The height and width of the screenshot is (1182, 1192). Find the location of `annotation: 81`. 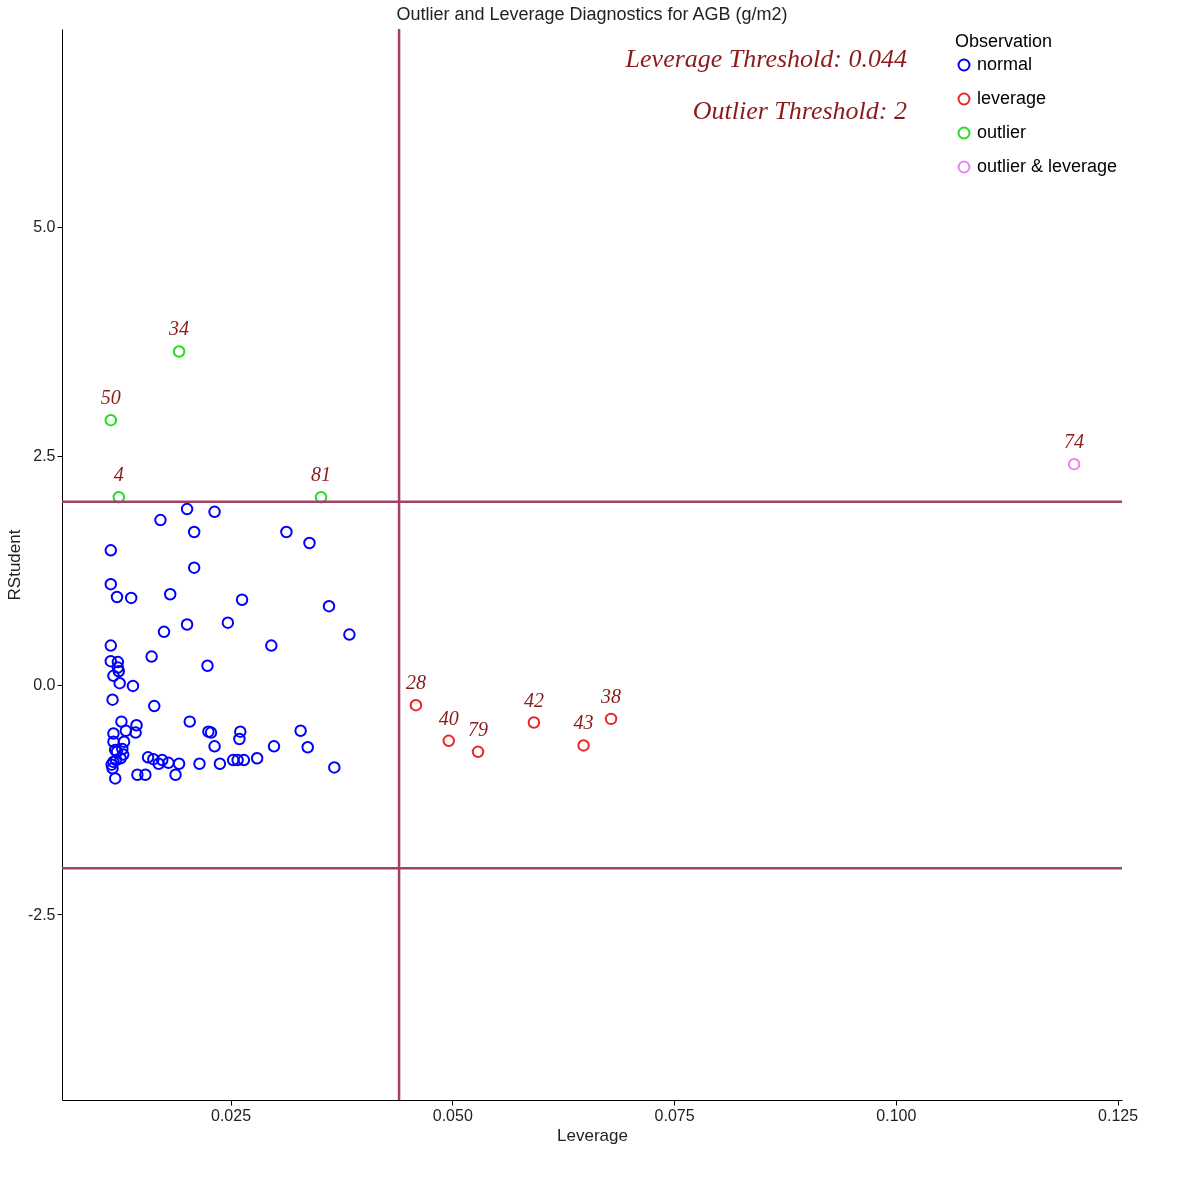

annotation: 81 is located at coordinates (321, 474).